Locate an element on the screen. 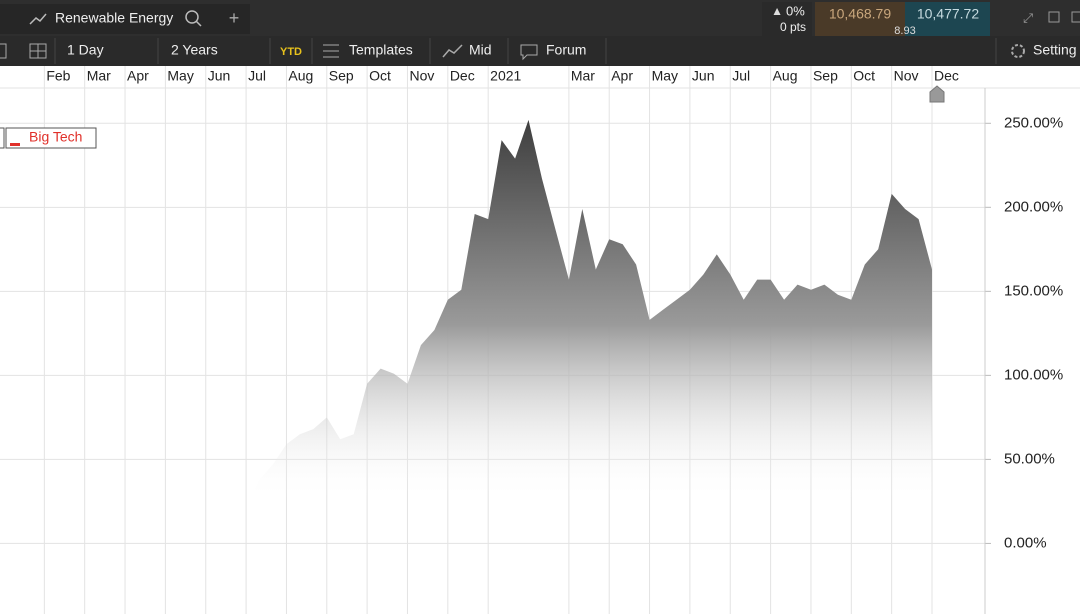  price-type-icon is located at coordinates (452, 51).